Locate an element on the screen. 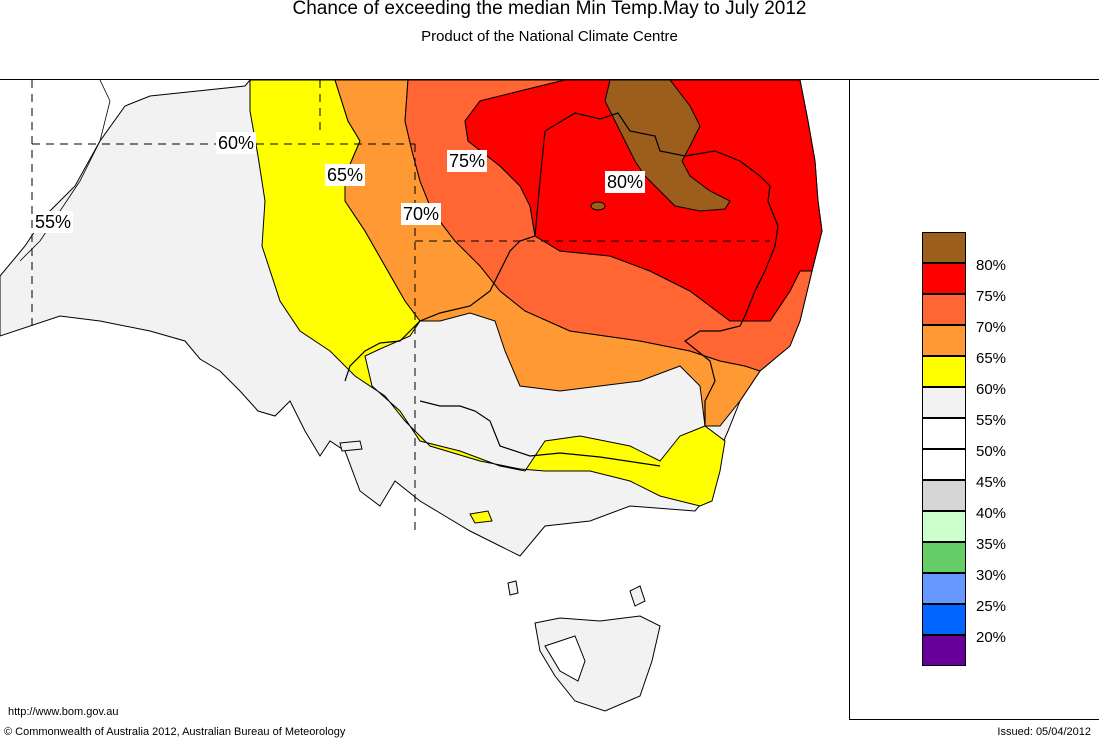  tasmania-white-zone is located at coordinates (565, 658).